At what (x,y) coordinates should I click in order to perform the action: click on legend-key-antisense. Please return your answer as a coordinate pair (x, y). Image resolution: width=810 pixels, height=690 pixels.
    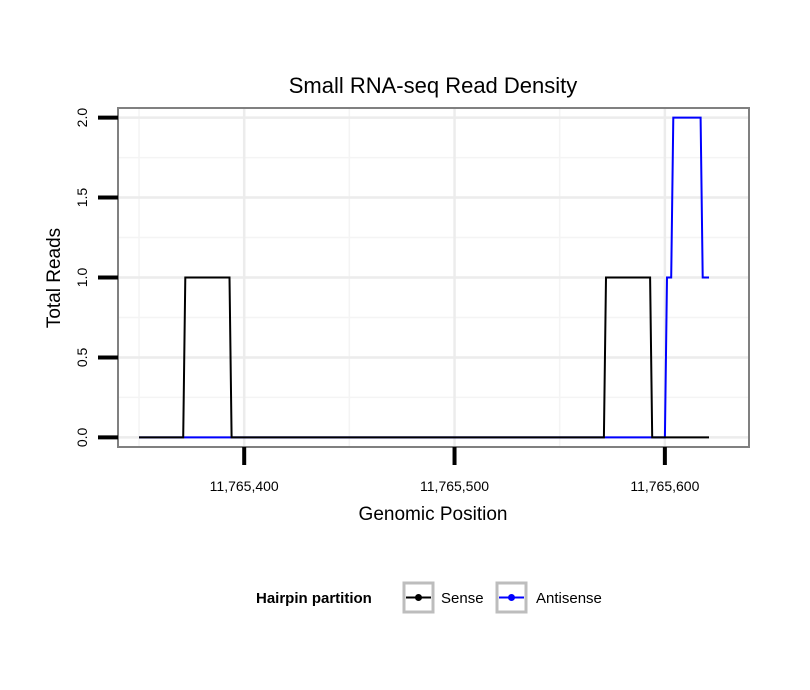
    Looking at the image, I should click on (511, 597).